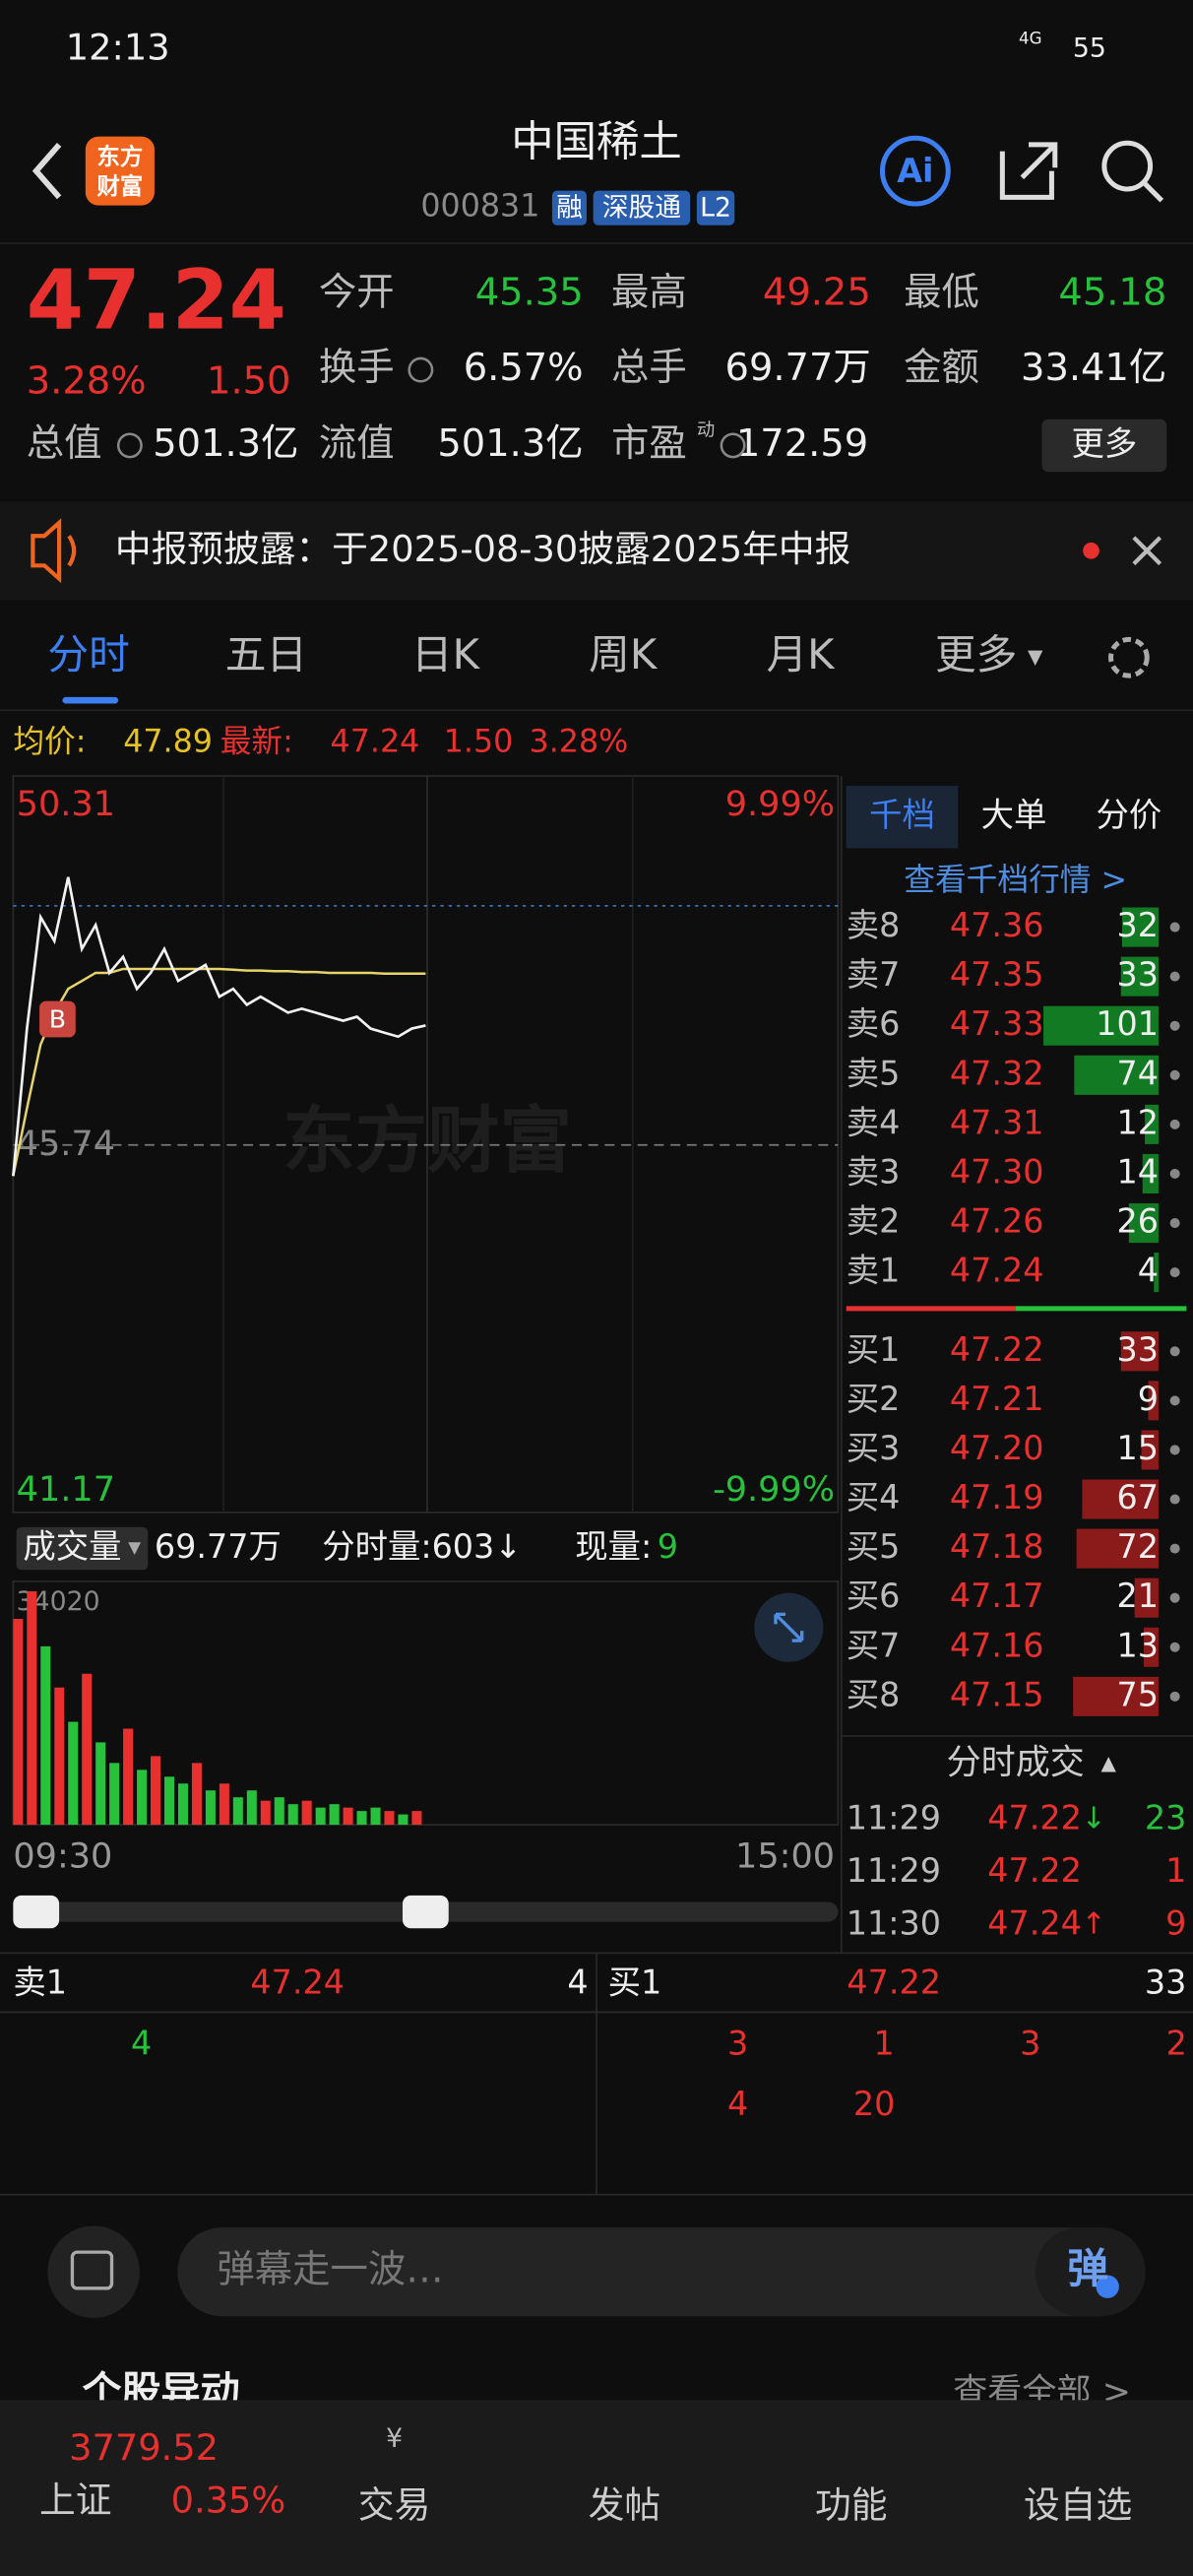 Image resolution: width=1193 pixels, height=2576 pixels. Describe the element at coordinates (1129, 657) in the screenshot. I see `settings-icon` at that location.